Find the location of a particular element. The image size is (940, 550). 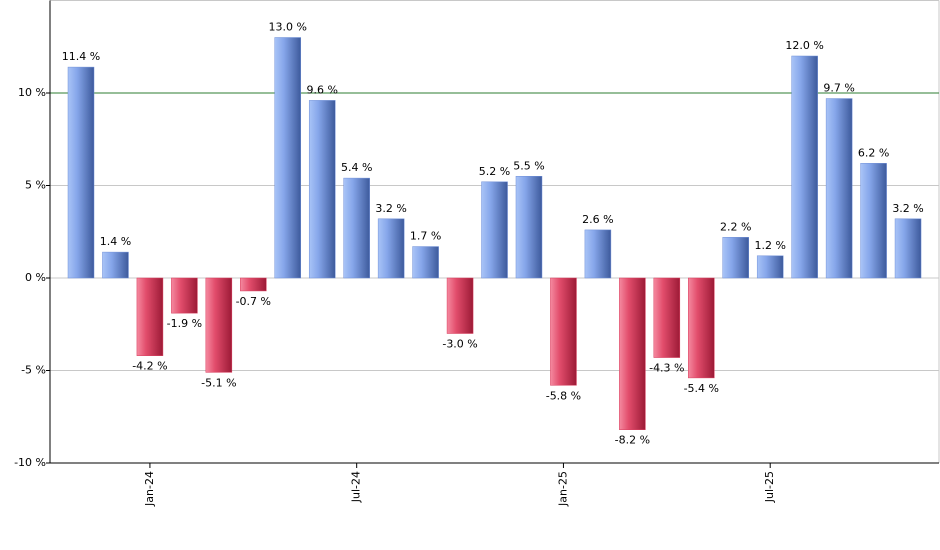

data-label: -8.2 % is located at coordinates (632, 440).